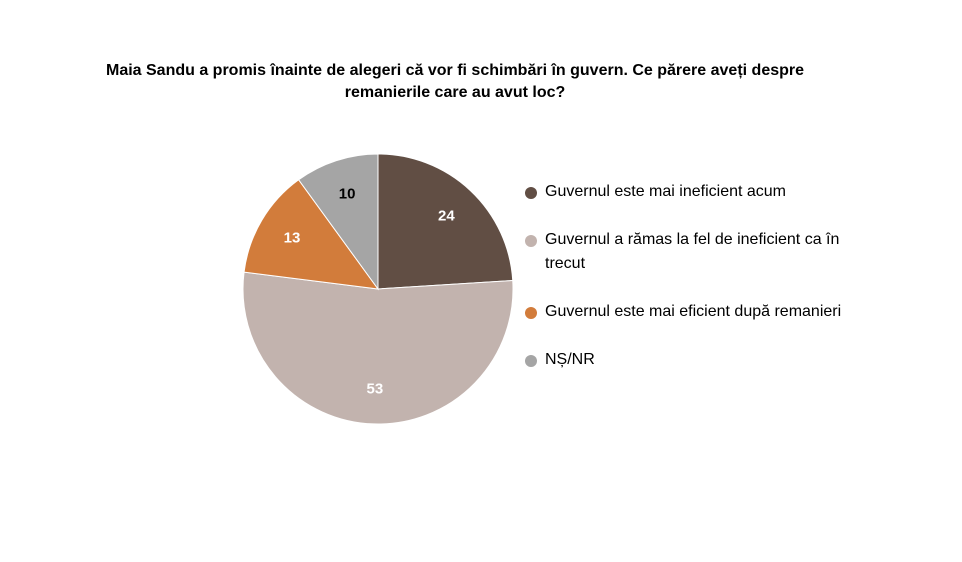  I want to click on legend-item: Guvernul este mai ineficient acum, so click(700, 192).